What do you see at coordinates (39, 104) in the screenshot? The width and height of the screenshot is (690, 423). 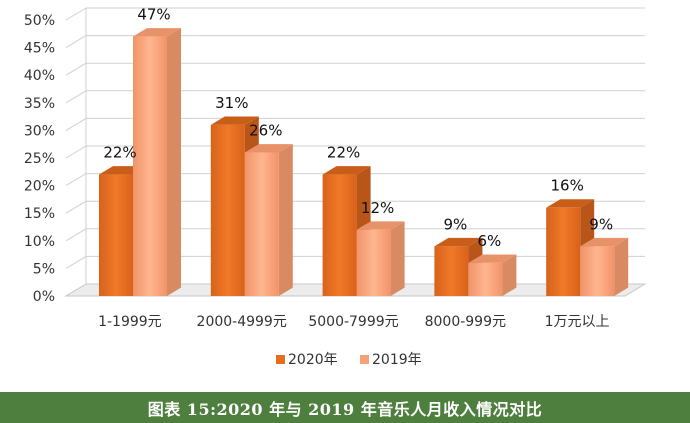 I see `y-tick-label: 35%` at bounding box center [39, 104].